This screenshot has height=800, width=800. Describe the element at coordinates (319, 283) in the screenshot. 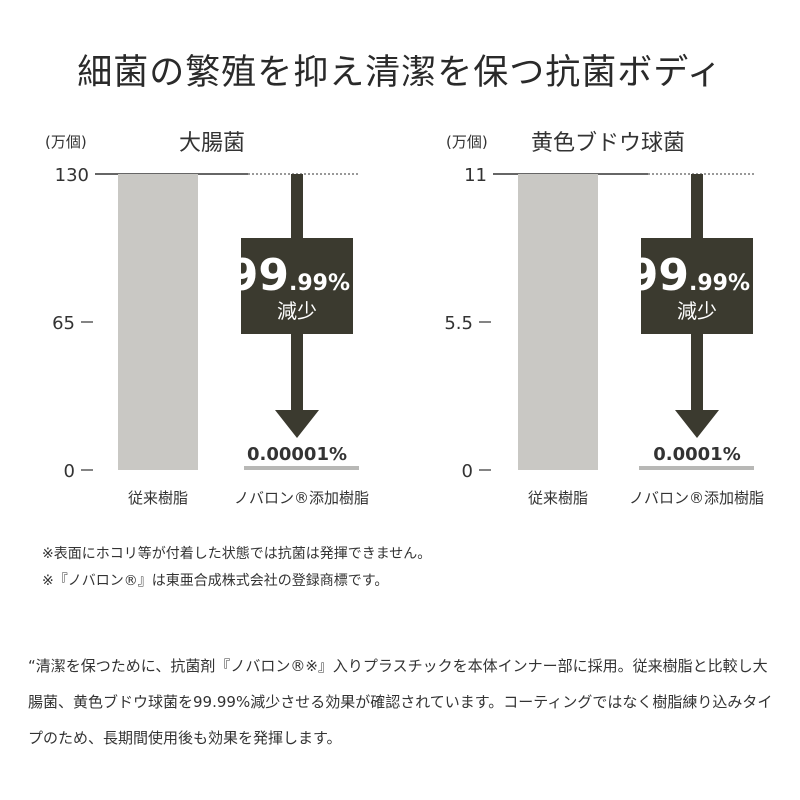

I see `chart0-reduction-small: .99%` at that location.